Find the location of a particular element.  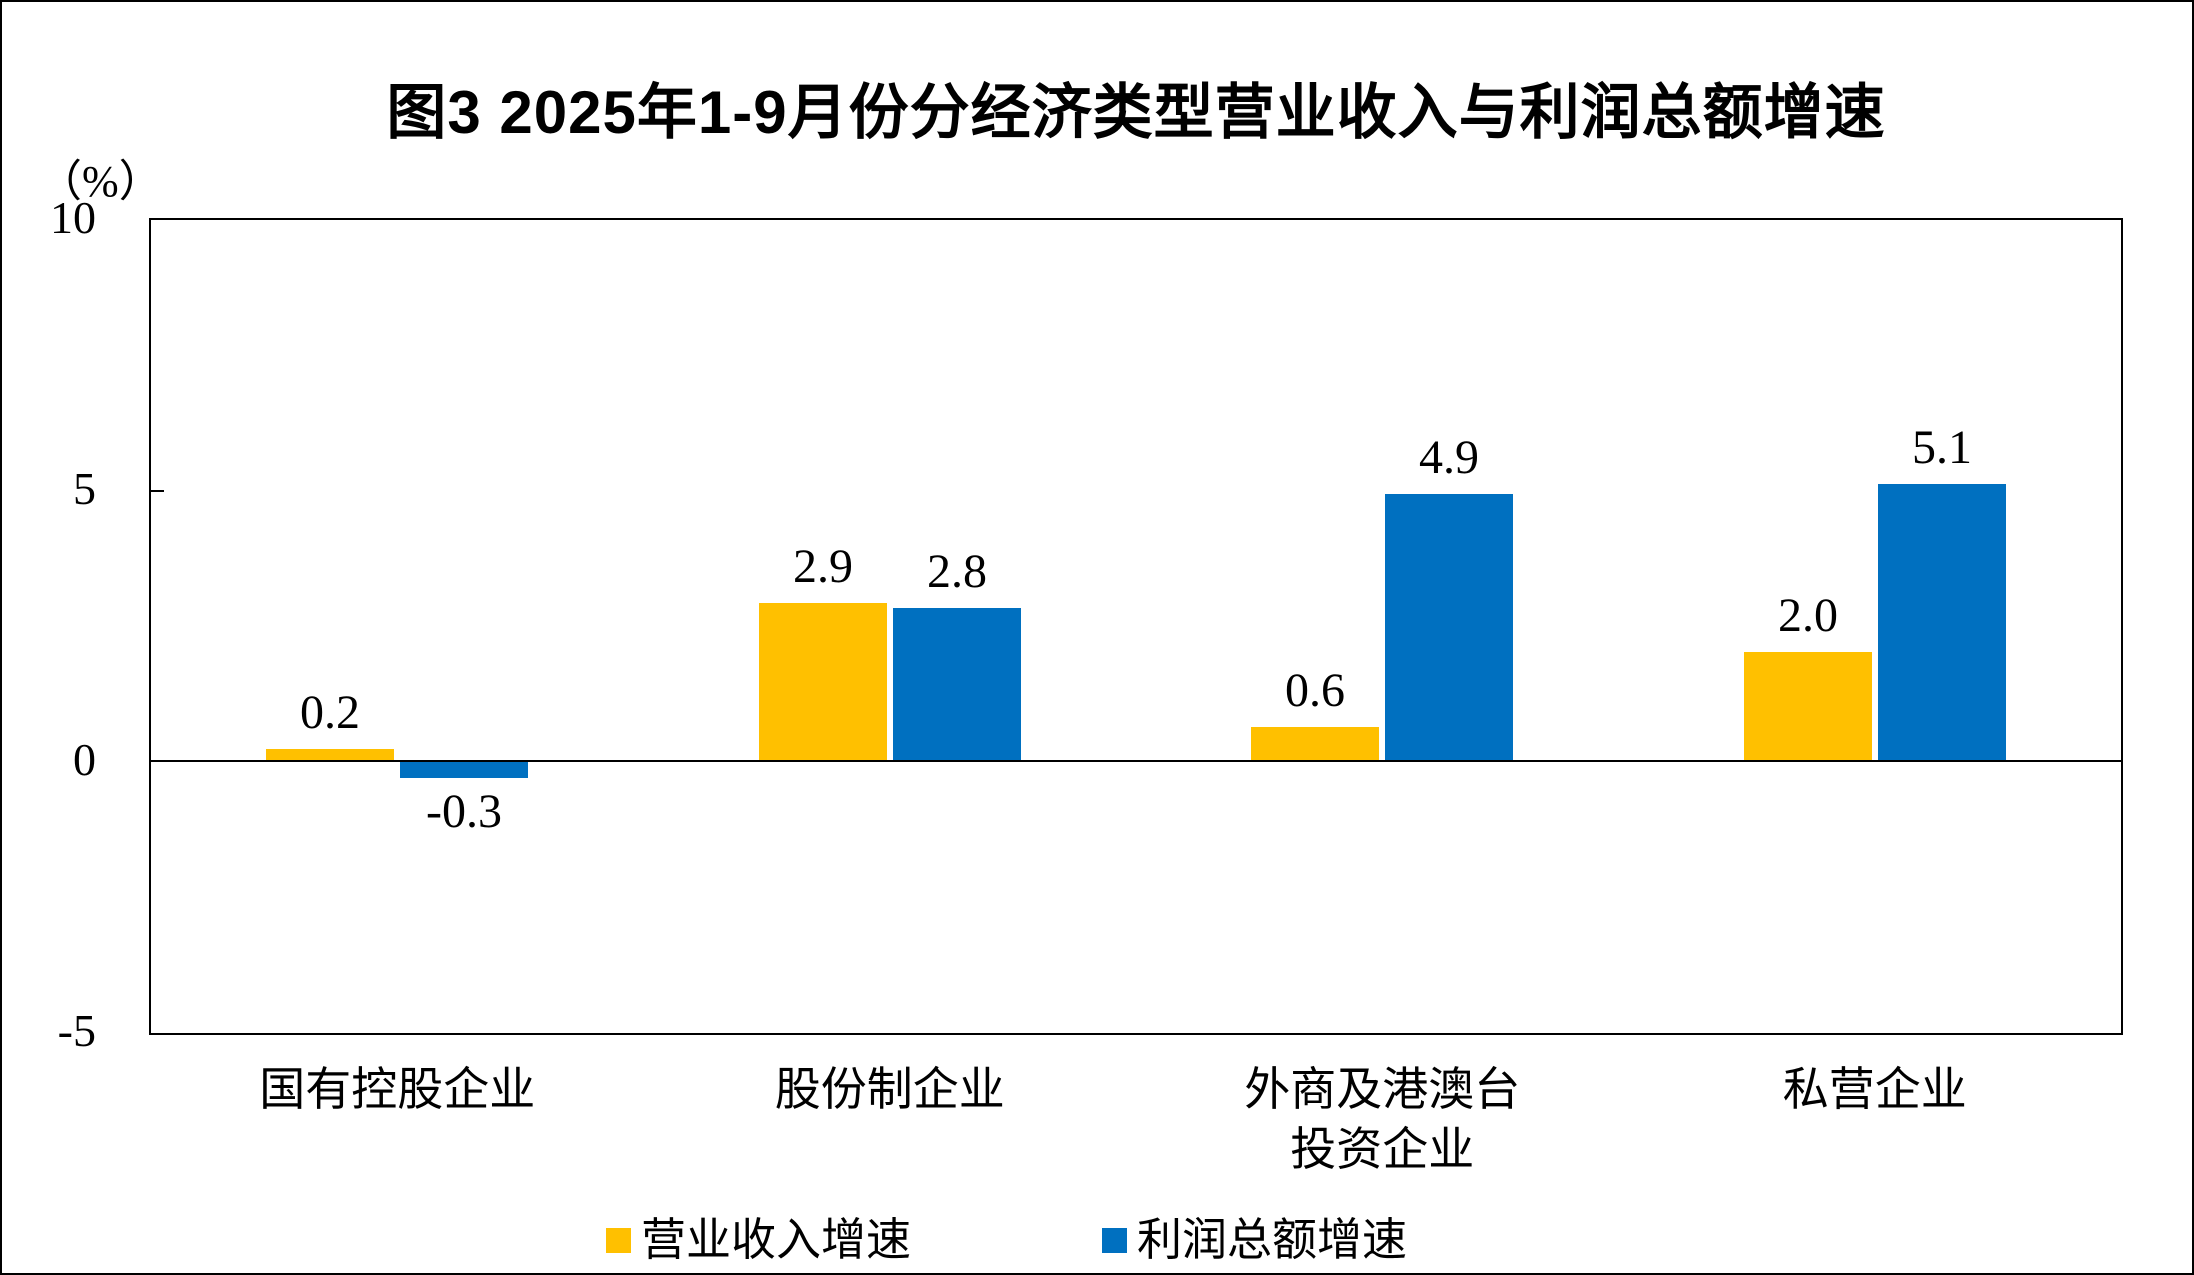

y-tick-label: 10 is located at coordinates (73, 217).